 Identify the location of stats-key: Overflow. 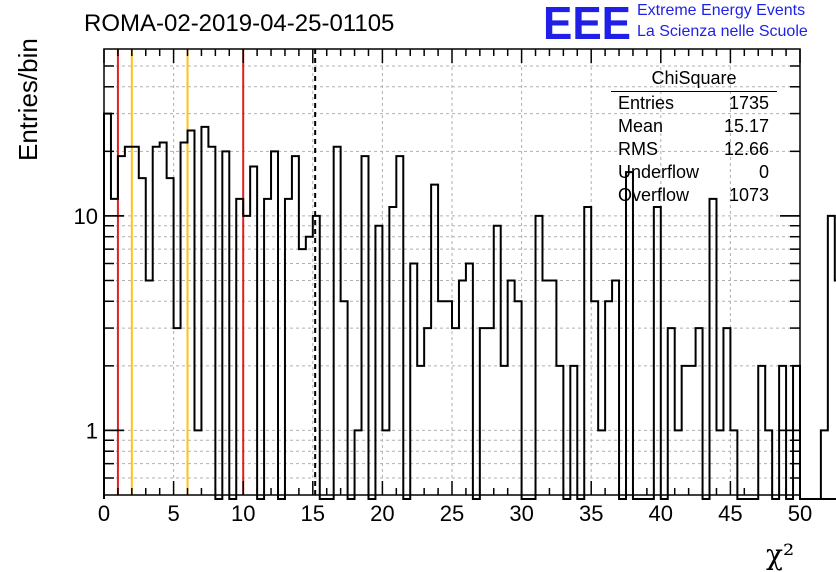
(654, 195).